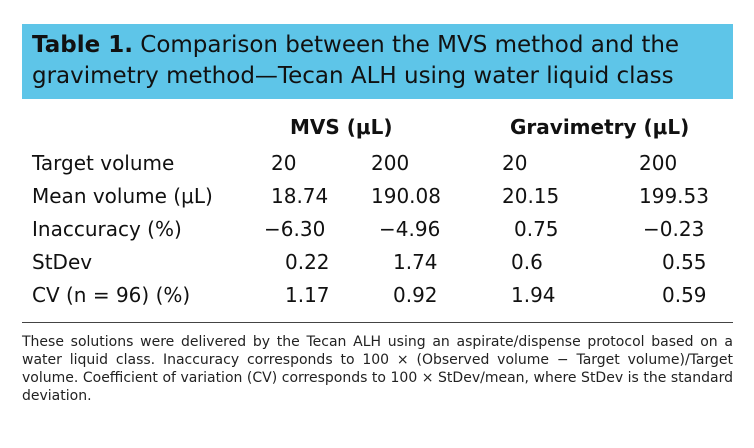 Image resolution: width=754 pixels, height=448 pixels. I want to click on cell-grav-20: 1.94, so click(533, 295).